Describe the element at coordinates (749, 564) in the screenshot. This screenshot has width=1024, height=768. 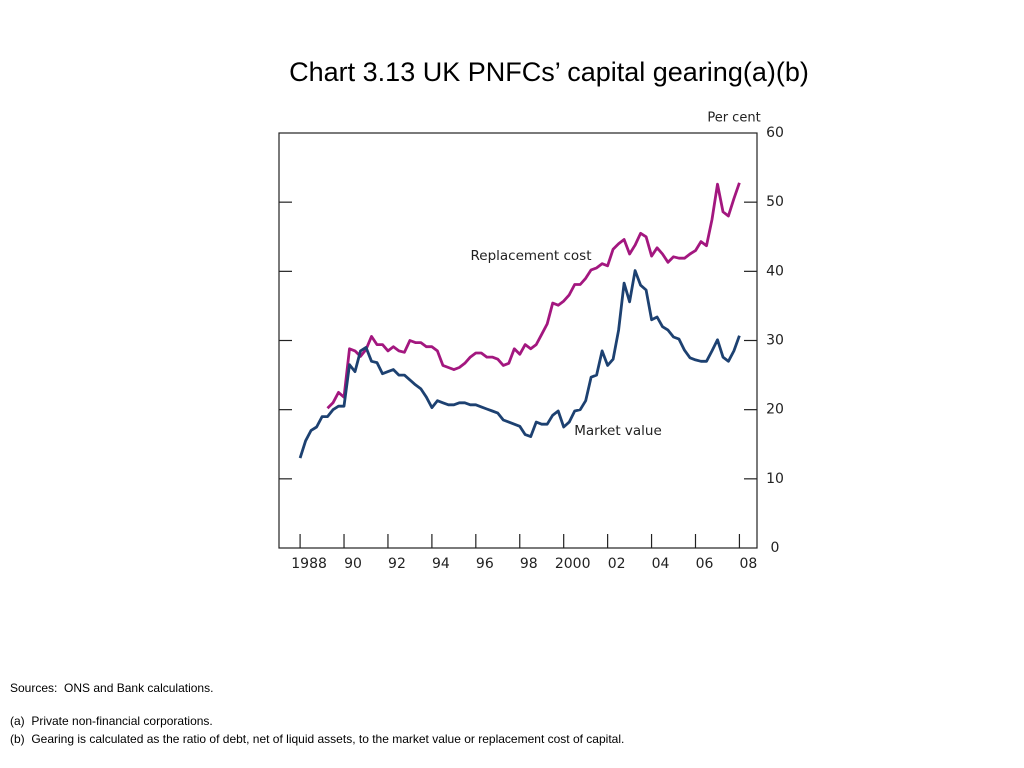
I see `x-tick-label: 08` at that location.